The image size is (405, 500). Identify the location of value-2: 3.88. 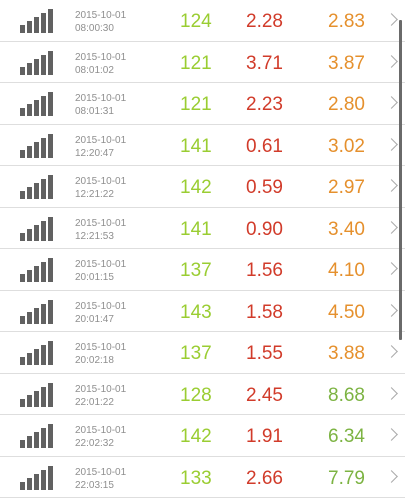
(346, 353).